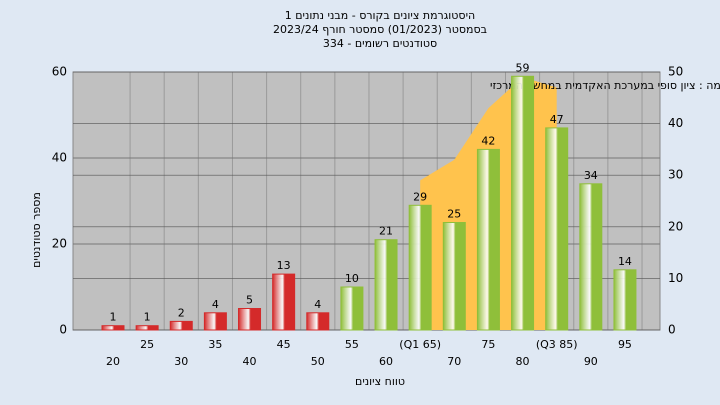 The height and width of the screenshot is (405, 720). I want to click on x-axis-title: טווח ציונים, so click(380, 381).